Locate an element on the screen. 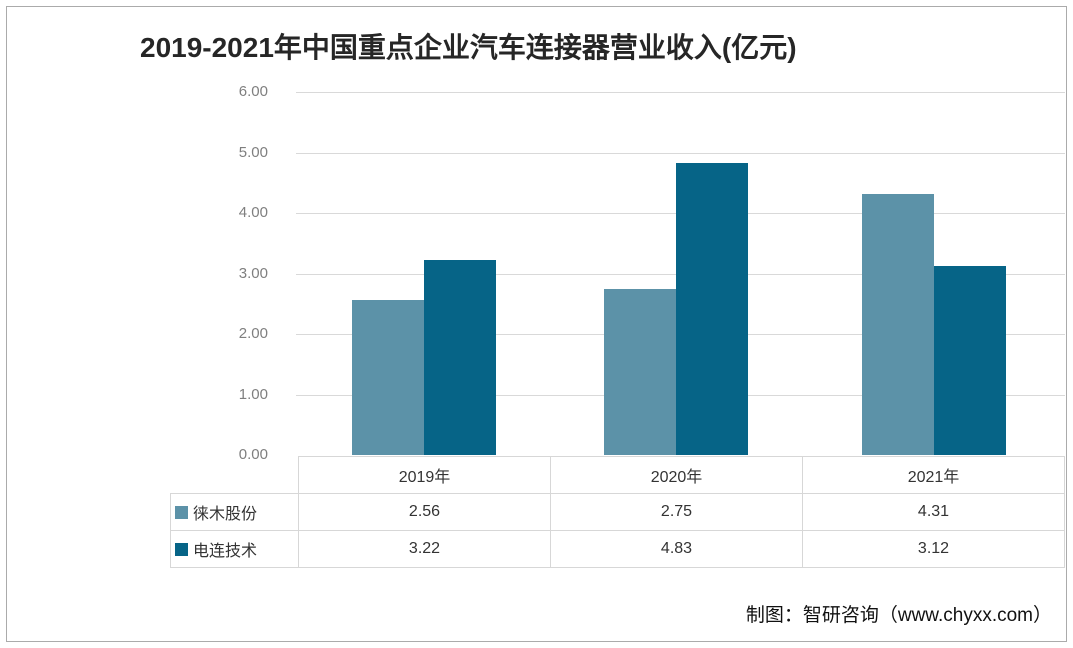 This screenshot has height=648, width=1073. bar-2020-series1 is located at coordinates (640, 371).